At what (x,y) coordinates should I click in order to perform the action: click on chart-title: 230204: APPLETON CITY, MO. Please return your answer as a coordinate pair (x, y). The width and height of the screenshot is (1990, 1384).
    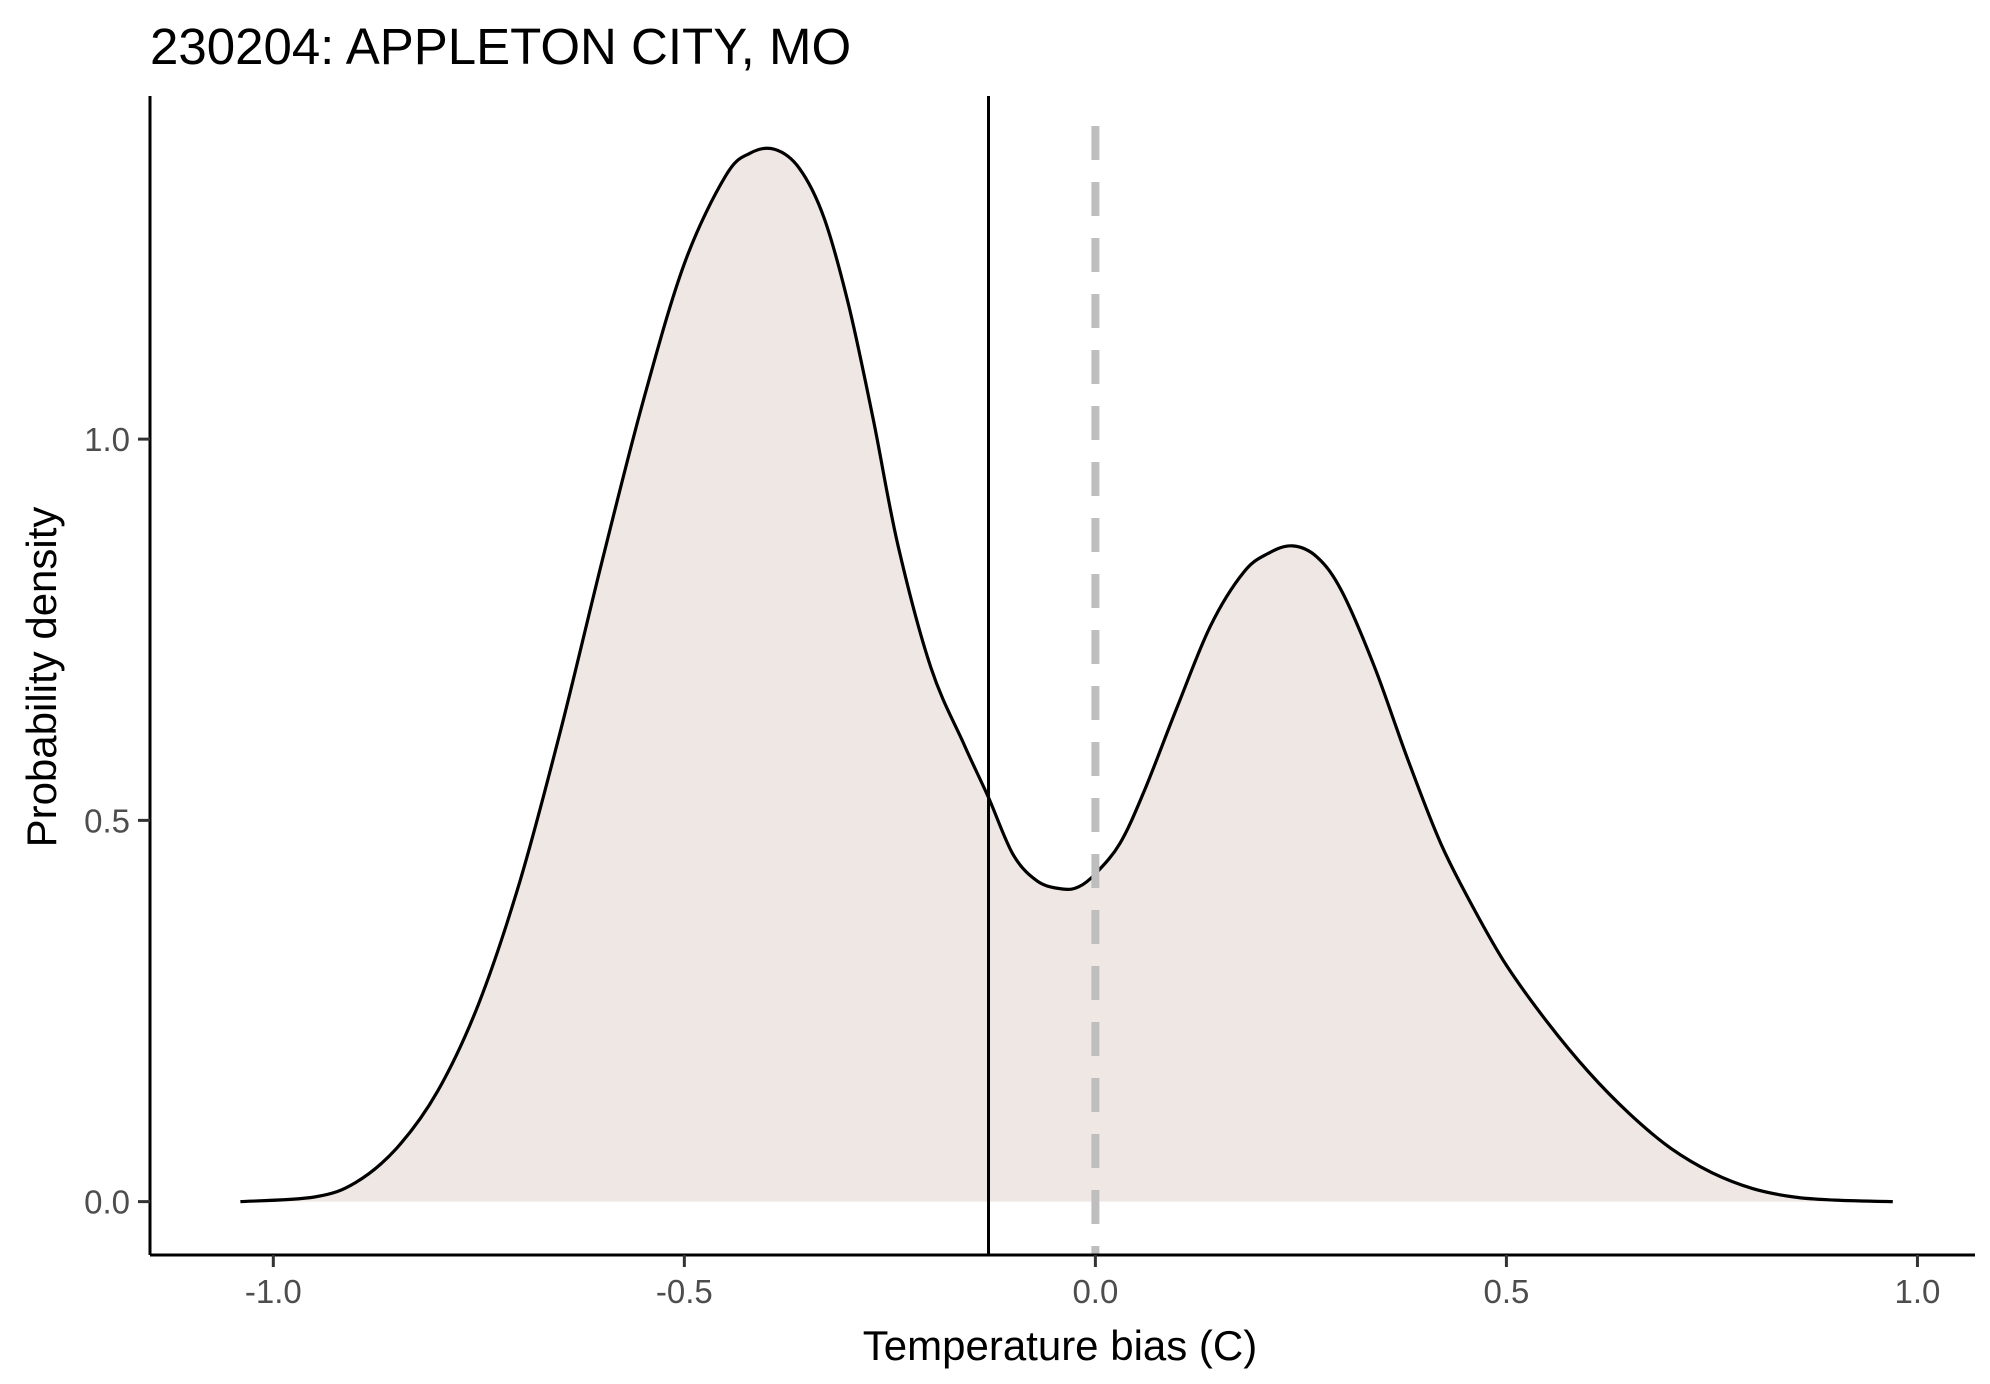
    Looking at the image, I should click on (500, 46).